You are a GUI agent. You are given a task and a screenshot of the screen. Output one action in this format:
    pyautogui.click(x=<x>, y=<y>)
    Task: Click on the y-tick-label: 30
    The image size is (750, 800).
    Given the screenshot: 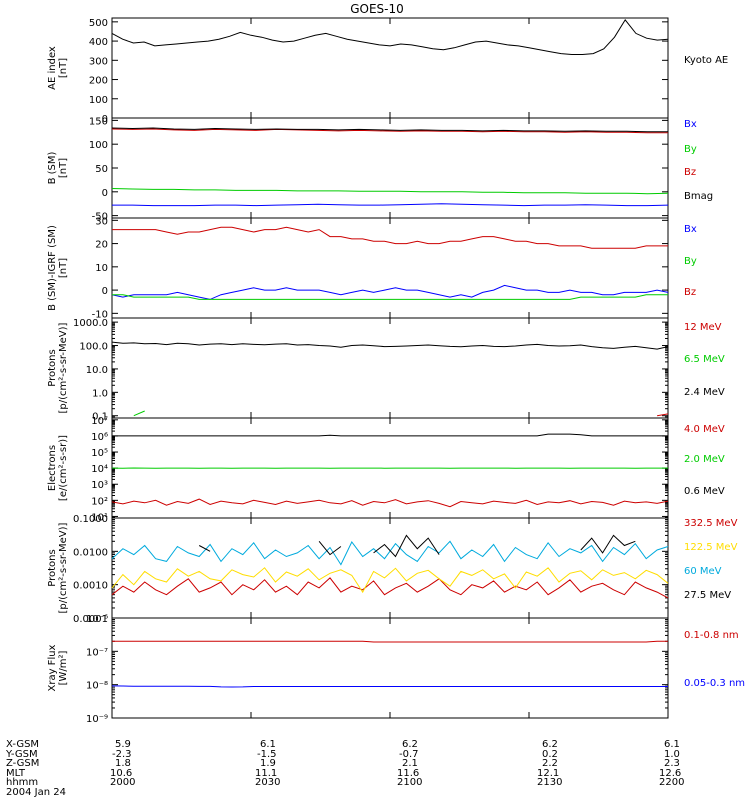 What is the action you would take?
    pyautogui.click(x=101, y=221)
    